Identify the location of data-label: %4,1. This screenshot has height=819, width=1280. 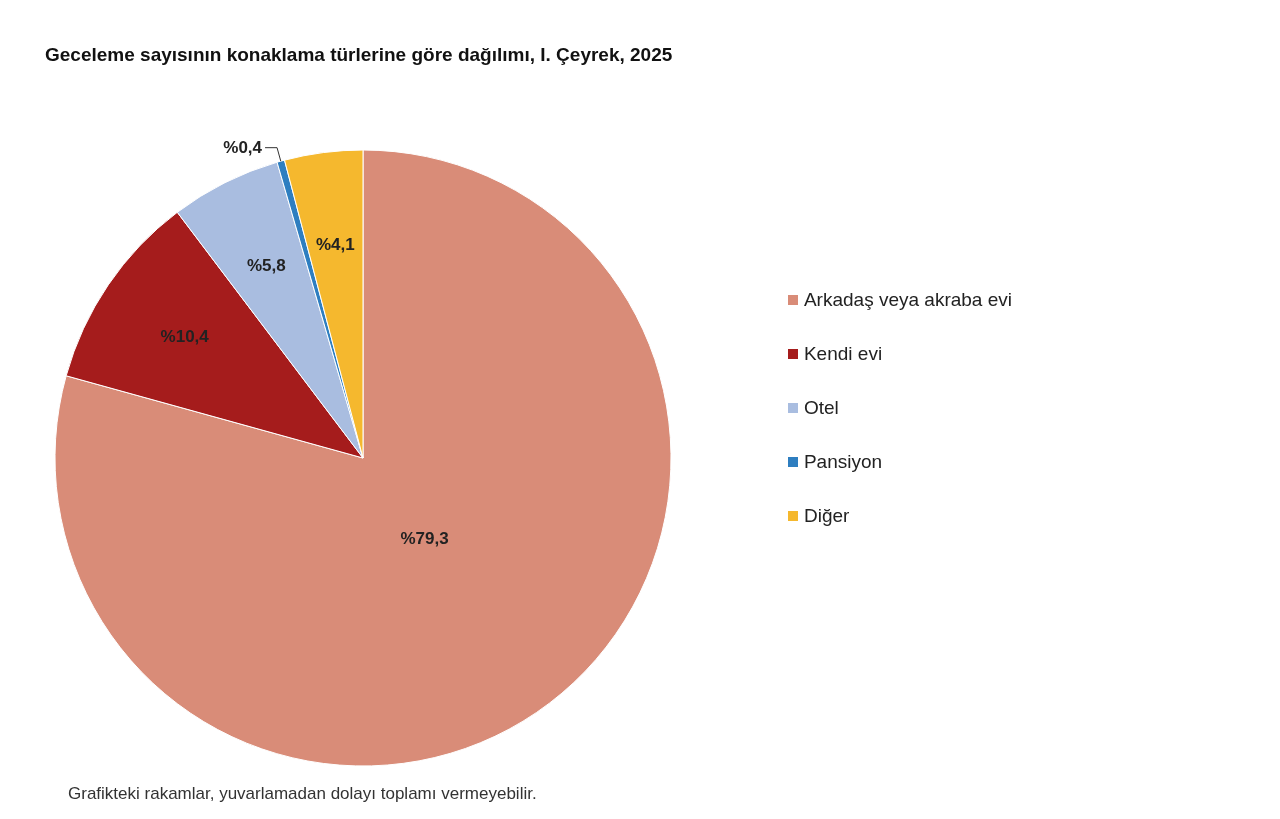
(335, 244).